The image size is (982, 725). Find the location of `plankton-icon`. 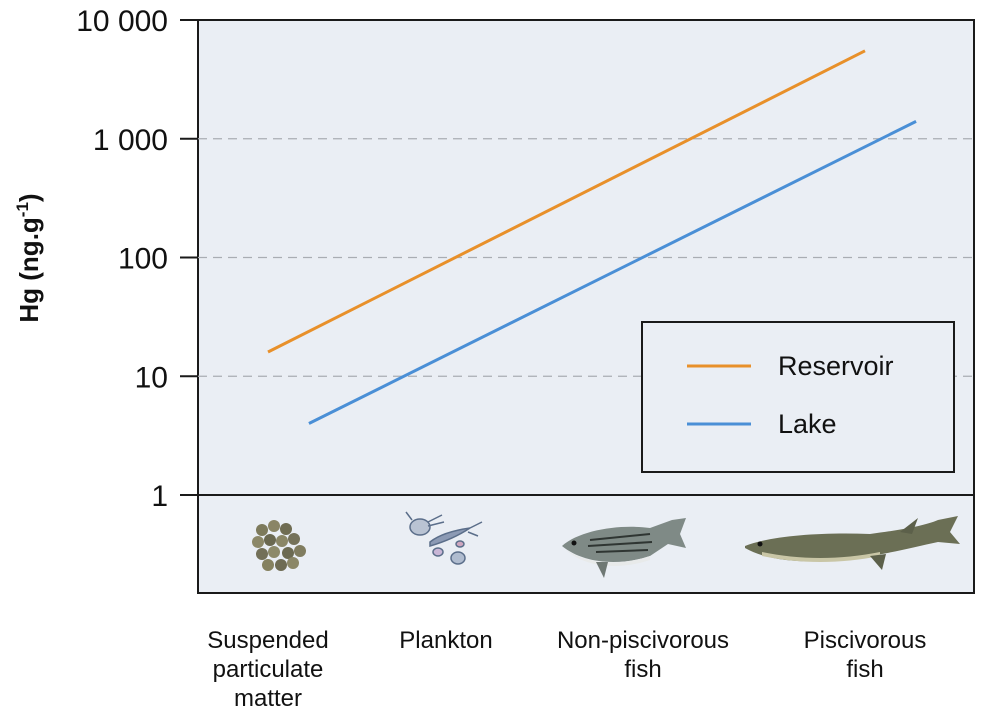

plankton-icon is located at coordinates (444, 538).